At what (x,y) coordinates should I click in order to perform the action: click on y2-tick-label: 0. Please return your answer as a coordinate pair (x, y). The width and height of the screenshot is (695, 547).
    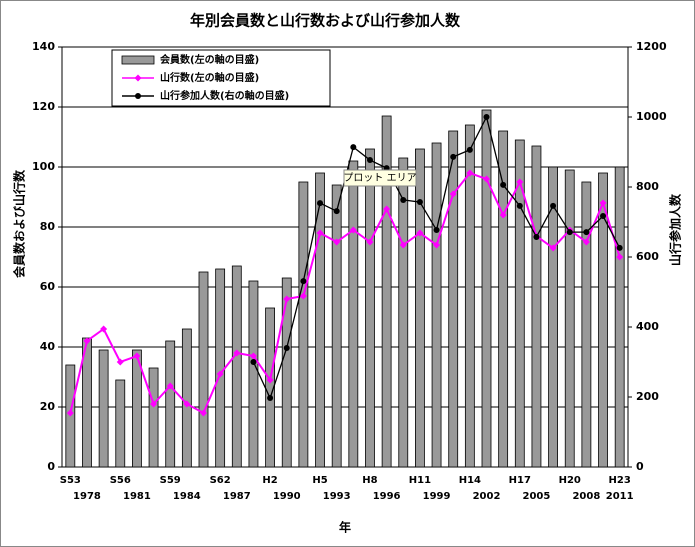
    Looking at the image, I should click on (640, 466).